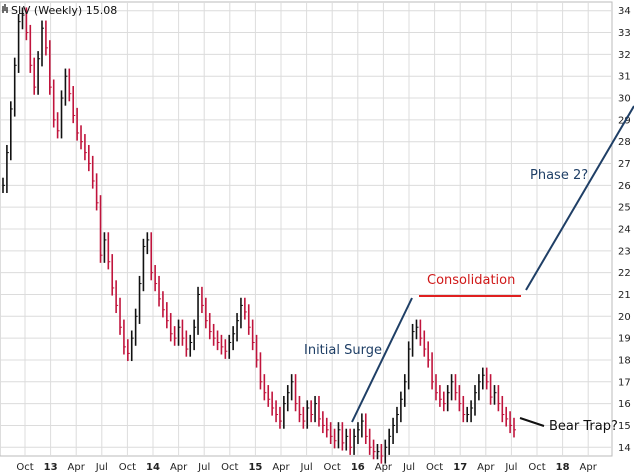 The image size is (634, 474). I want to click on chart-title: SLV (Weekly) 15.08, so click(59, 10).